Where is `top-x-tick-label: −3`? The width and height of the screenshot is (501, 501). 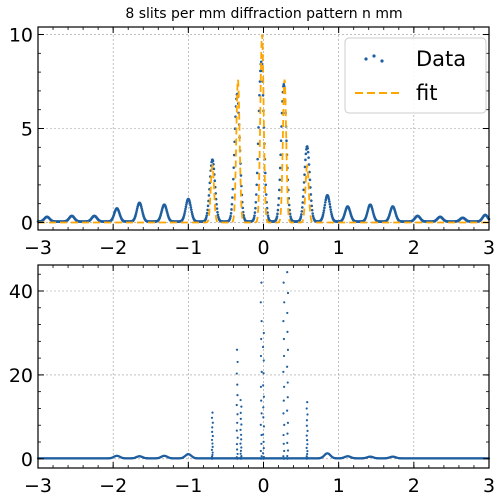 top-x-tick-label: −3 is located at coordinates (38, 248).